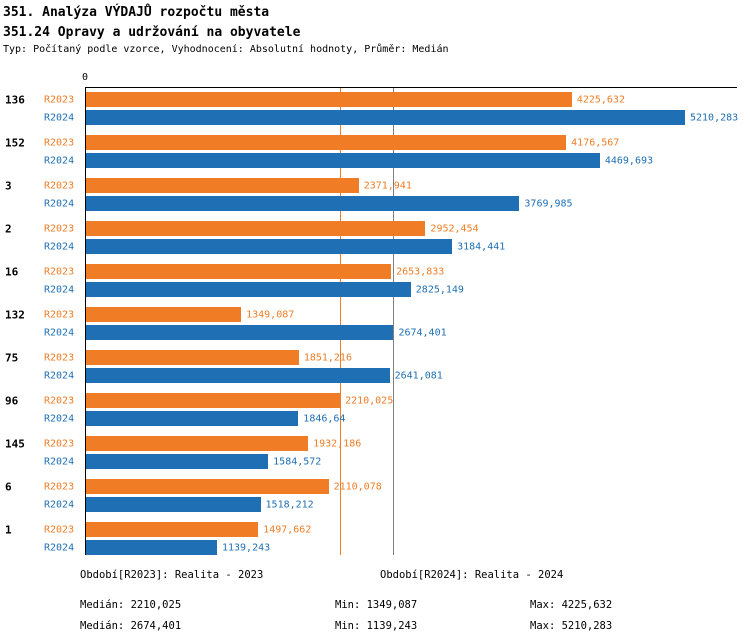 The height and width of the screenshot is (644, 750). What do you see at coordinates (152, 32) in the screenshot?
I see `page-subtitle-indicator: 351.24 Opravy a udržování na obyvatele` at bounding box center [152, 32].